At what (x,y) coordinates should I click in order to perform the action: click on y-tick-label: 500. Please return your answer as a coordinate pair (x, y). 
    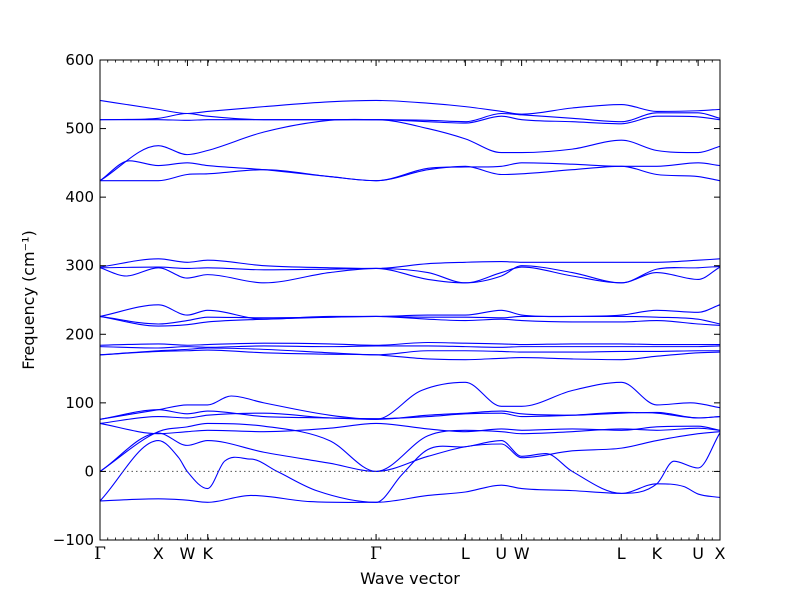
    Looking at the image, I should click on (79, 129).